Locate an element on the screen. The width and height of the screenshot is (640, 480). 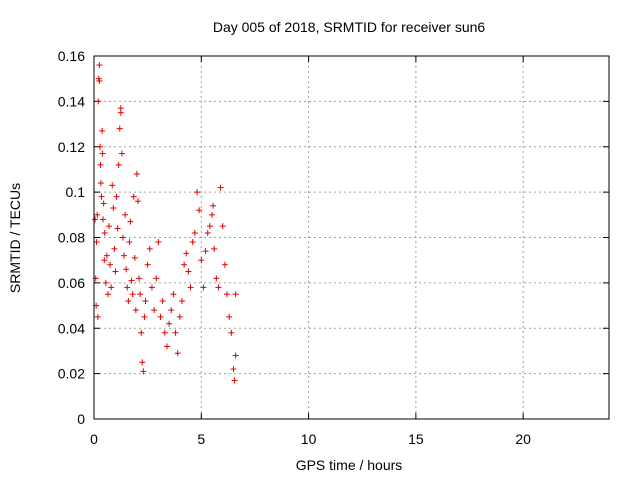
y-tick-label: 0.06 is located at coordinates (71, 283).